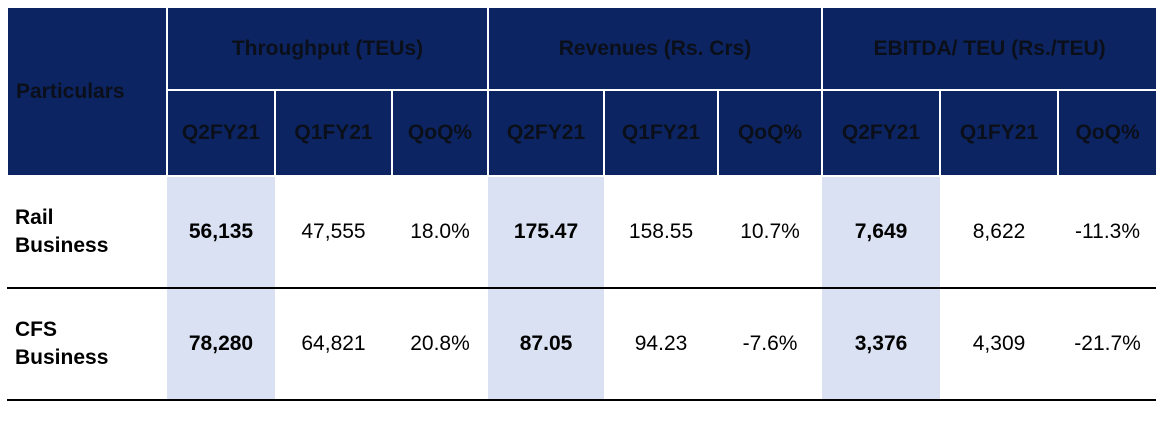  What do you see at coordinates (221, 232) in the screenshot?
I see `cell-throughput-q2fy21: 56,135` at bounding box center [221, 232].